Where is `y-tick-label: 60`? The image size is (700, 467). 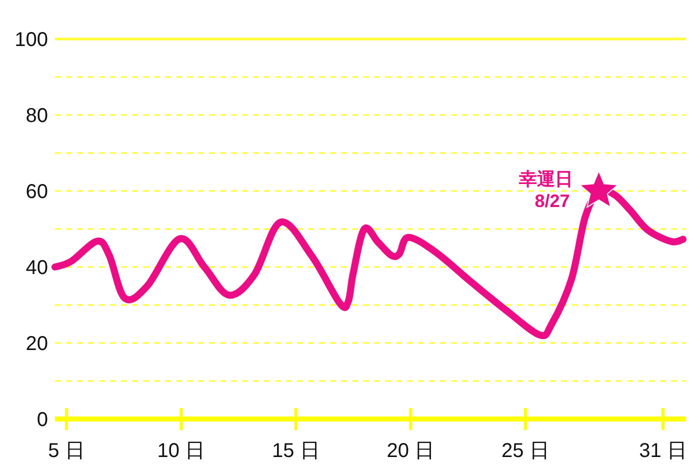 y-tick-label: 60 is located at coordinates (37, 192).